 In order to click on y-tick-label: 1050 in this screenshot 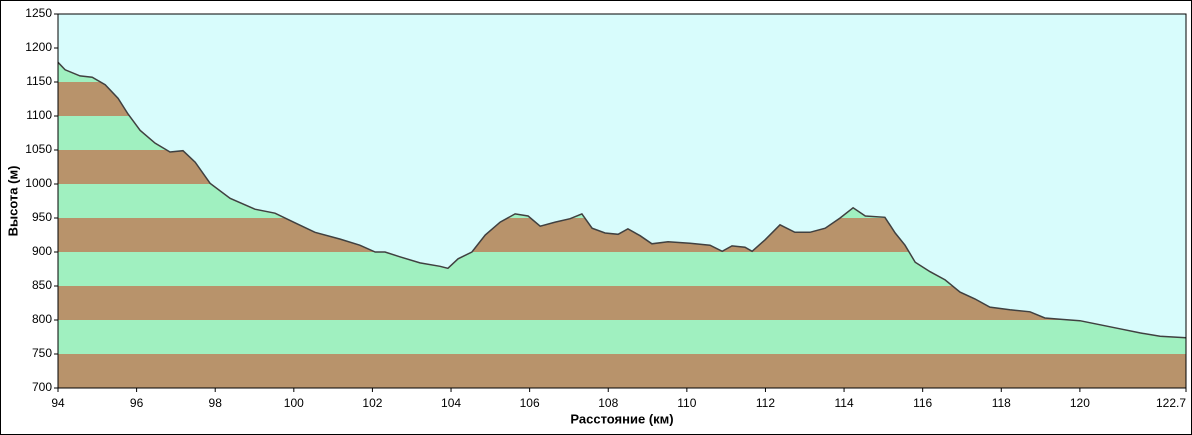, I will do `click(38, 149)`.